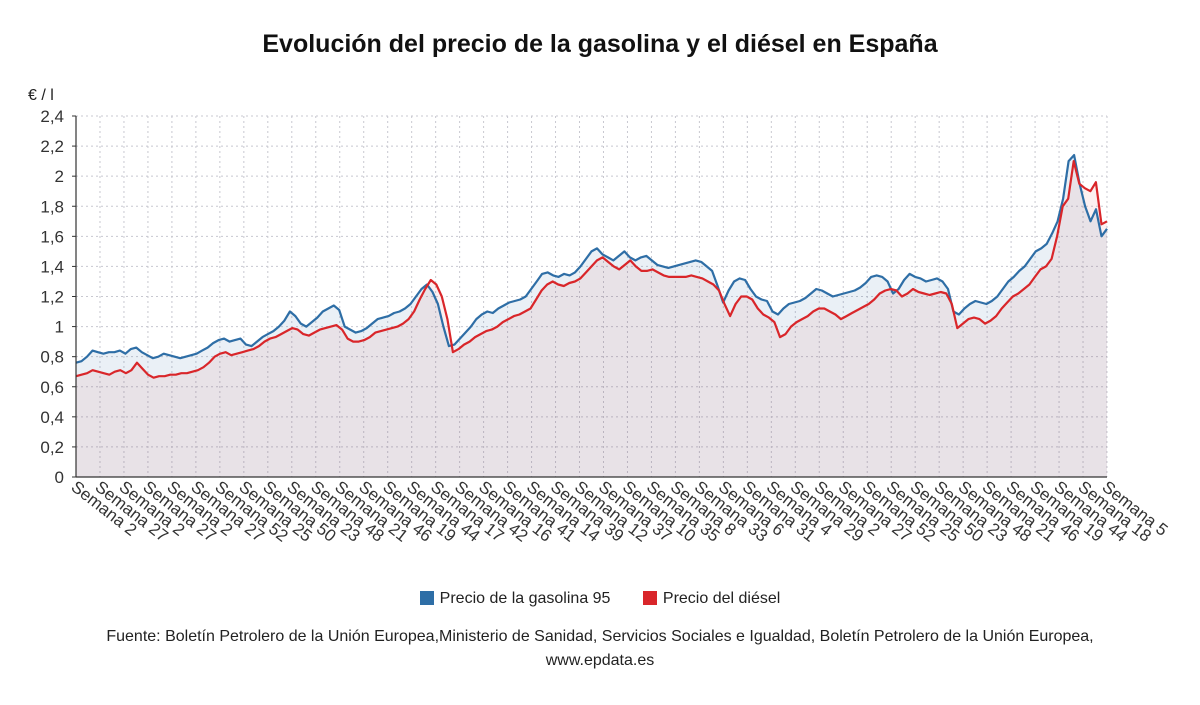  What do you see at coordinates (52, 206) in the screenshot?
I see `y-tick-label: 1,8` at bounding box center [52, 206].